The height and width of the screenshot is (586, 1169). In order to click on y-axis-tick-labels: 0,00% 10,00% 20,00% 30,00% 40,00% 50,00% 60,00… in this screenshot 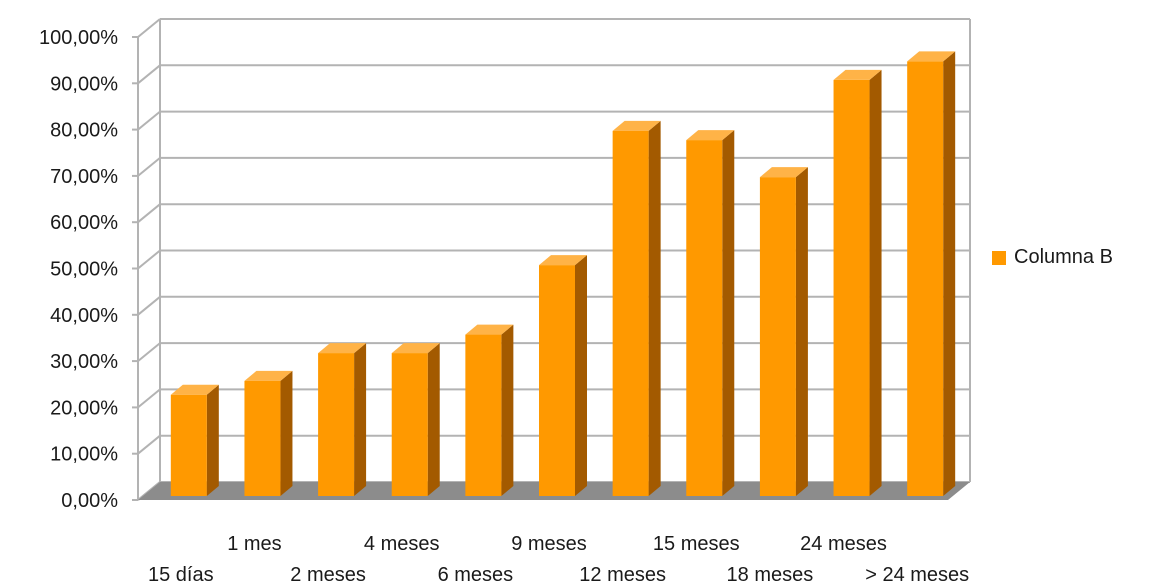, I will do `click(78, 269)`.